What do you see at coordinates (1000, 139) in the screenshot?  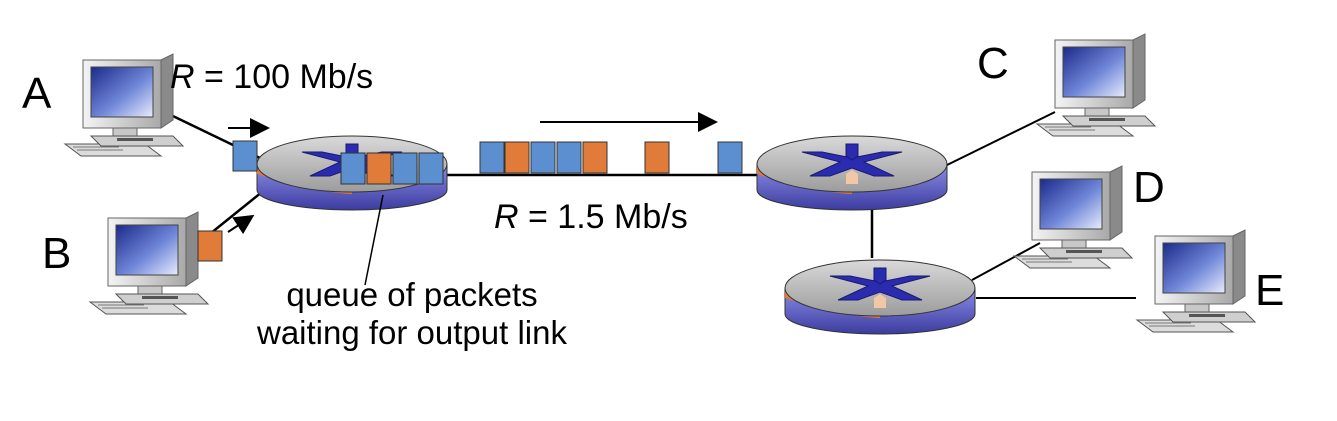 I see `link-router2-c` at bounding box center [1000, 139].